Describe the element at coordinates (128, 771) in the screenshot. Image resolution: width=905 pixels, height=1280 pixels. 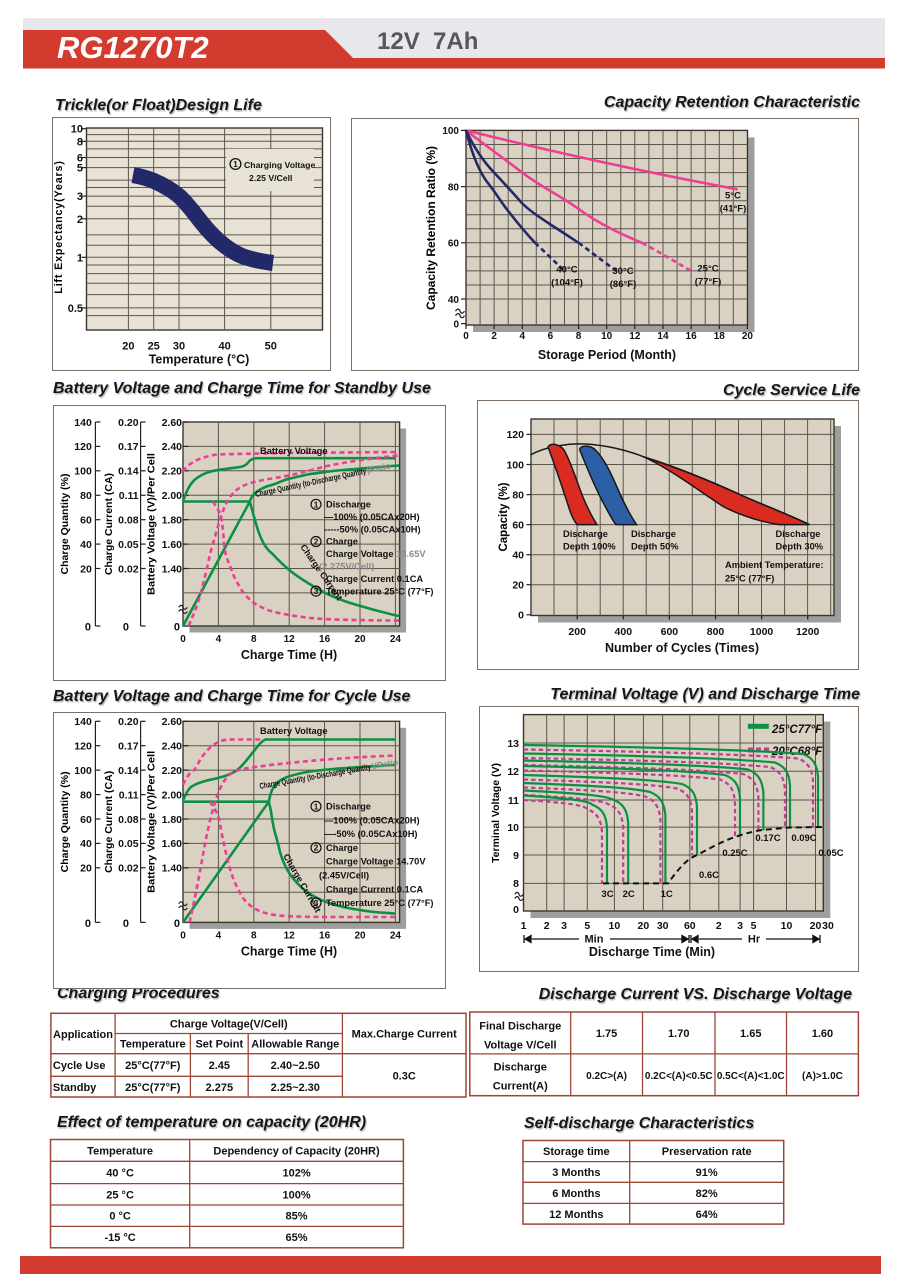
I see `svg-text: 0.14` at that location.